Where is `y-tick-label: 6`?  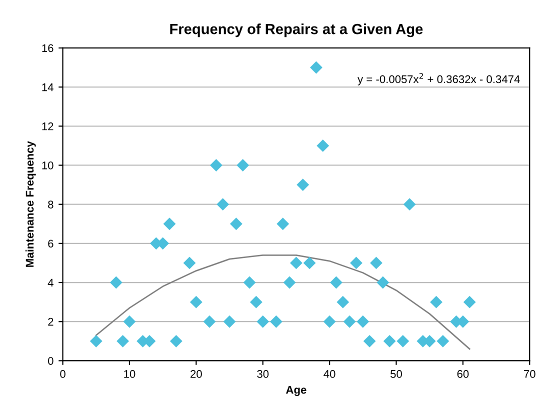
y-tick-label: 6 is located at coordinates (51, 244).